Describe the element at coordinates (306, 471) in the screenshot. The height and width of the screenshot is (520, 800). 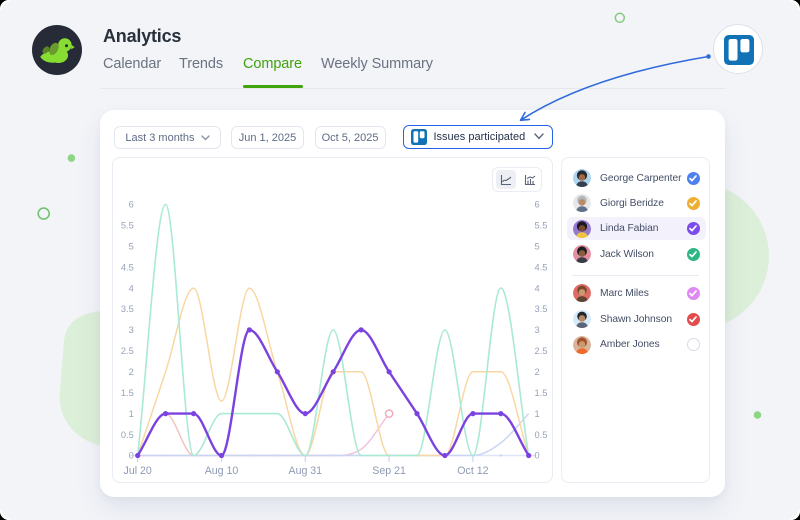
I see `svg-text: Aug 31` at that location.